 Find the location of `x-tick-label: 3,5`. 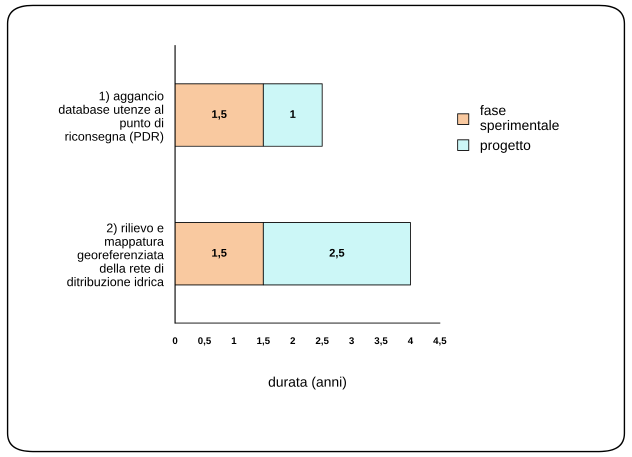

x-tick-label: 3,5 is located at coordinates (381, 341).